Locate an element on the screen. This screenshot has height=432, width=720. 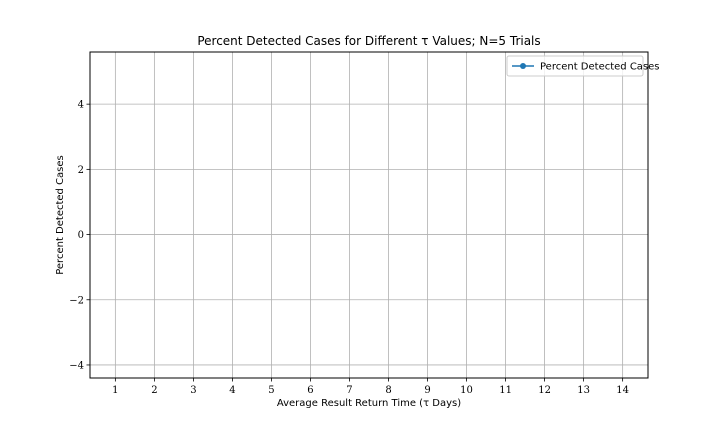
x-tick-label: 8 is located at coordinates (388, 390).